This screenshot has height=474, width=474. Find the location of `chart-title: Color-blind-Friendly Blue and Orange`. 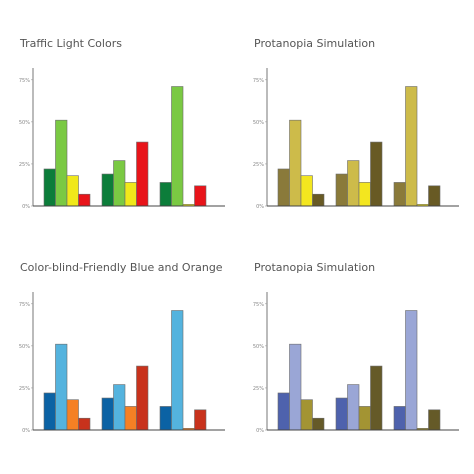

chart-title: Color-blind-Friendly Blue and Orange is located at coordinates (121, 267).